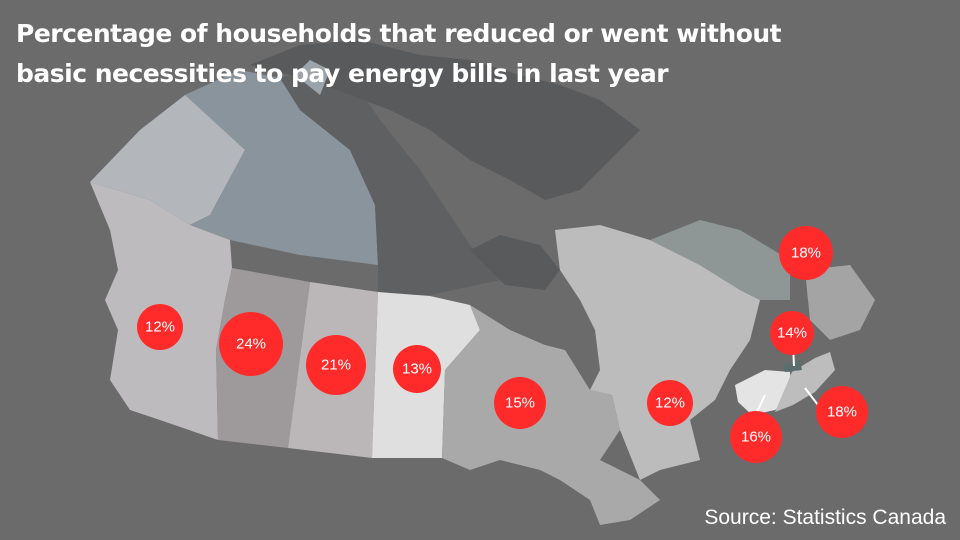 The height and width of the screenshot is (540, 960). I want to click on new-brunswick-value: 16%, so click(756, 437).